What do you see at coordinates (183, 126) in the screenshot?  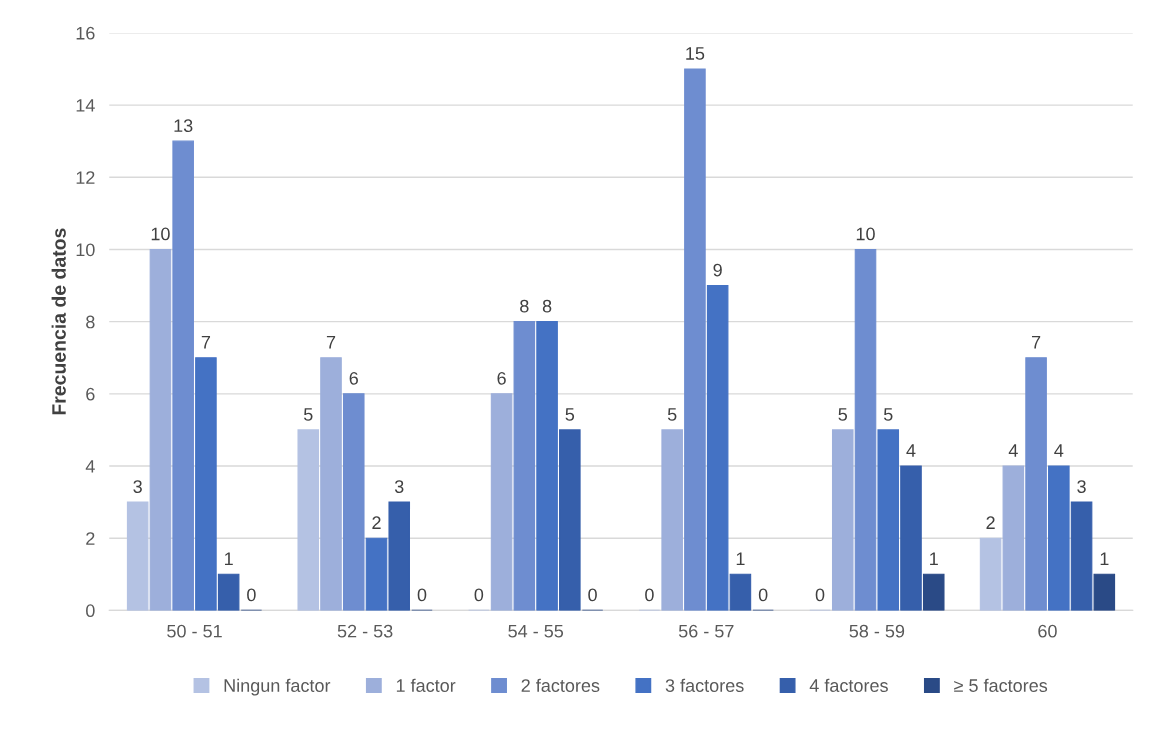 I see `data-label: 13` at bounding box center [183, 126].